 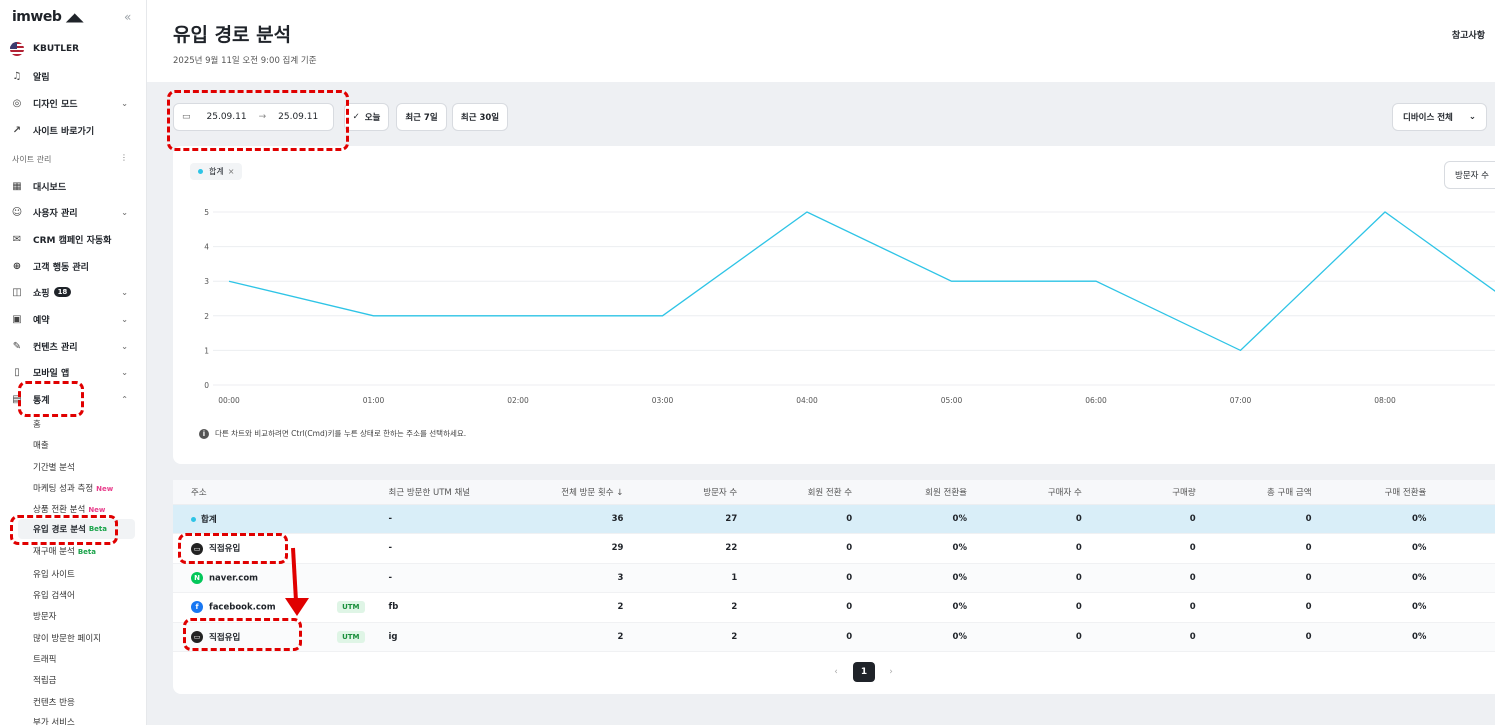 I want to click on sidebar-item-visit-site: ↗ 사이트 바로가기, so click(x=74, y=130).